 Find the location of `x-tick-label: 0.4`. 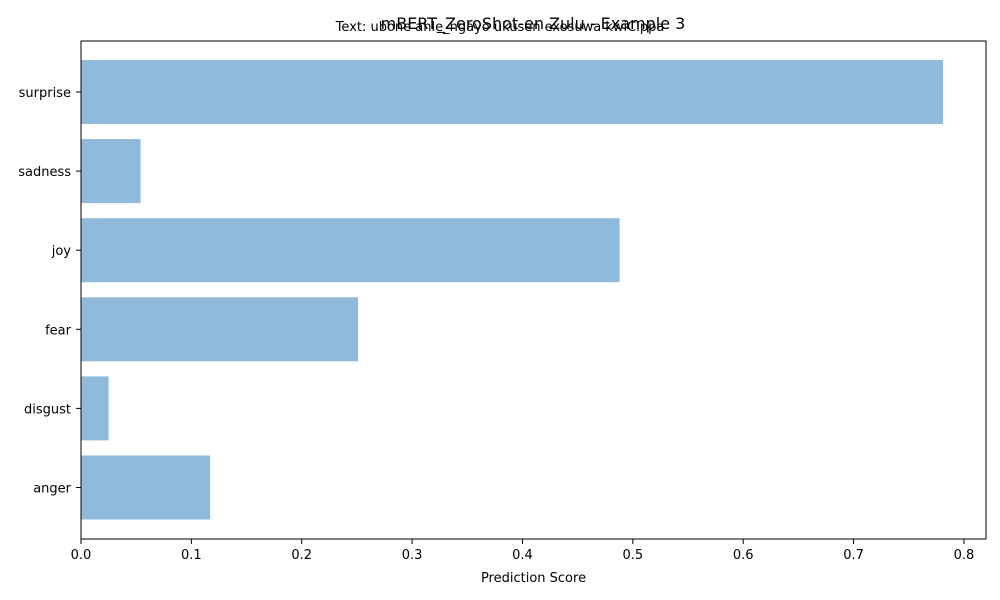

x-tick-label: 0.4 is located at coordinates (522, 555).